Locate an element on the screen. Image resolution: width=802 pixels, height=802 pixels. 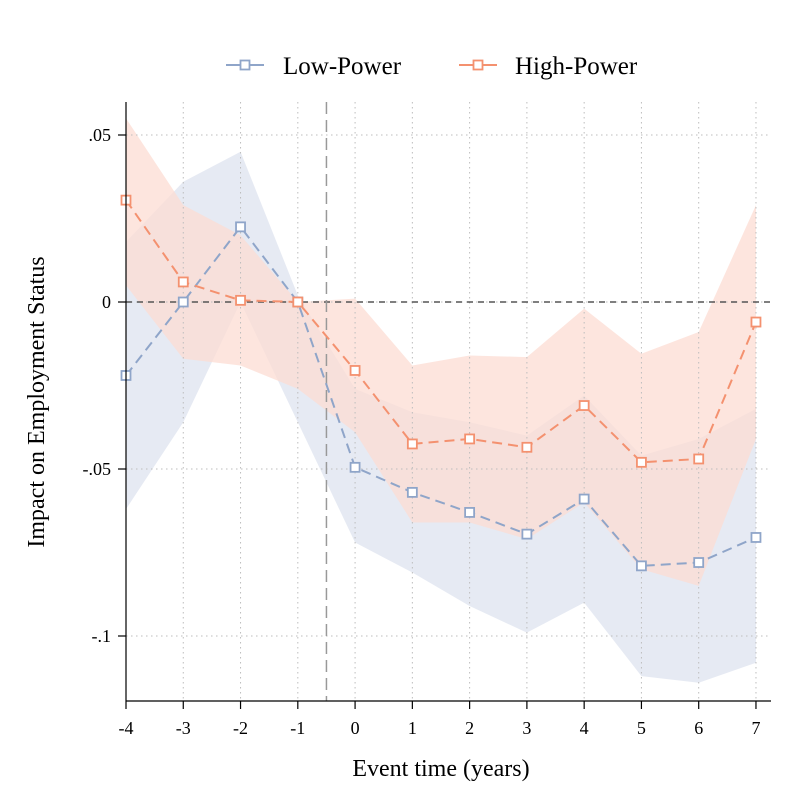
legend-entry-high-power: High-Power is located at coordinates (548, 66).